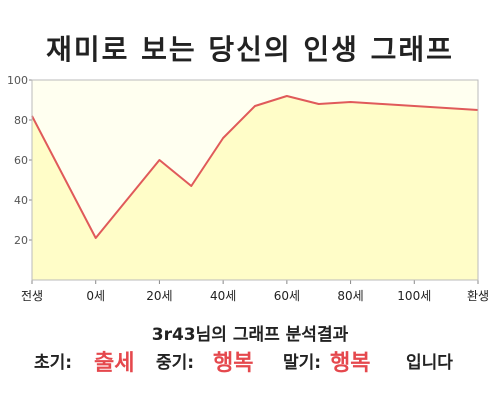 The height and width of the screenshot is (400, 500). Describe the element at coordinates (414, 296) in the screenshot. I see `x-tick-label: 100세` at that location.